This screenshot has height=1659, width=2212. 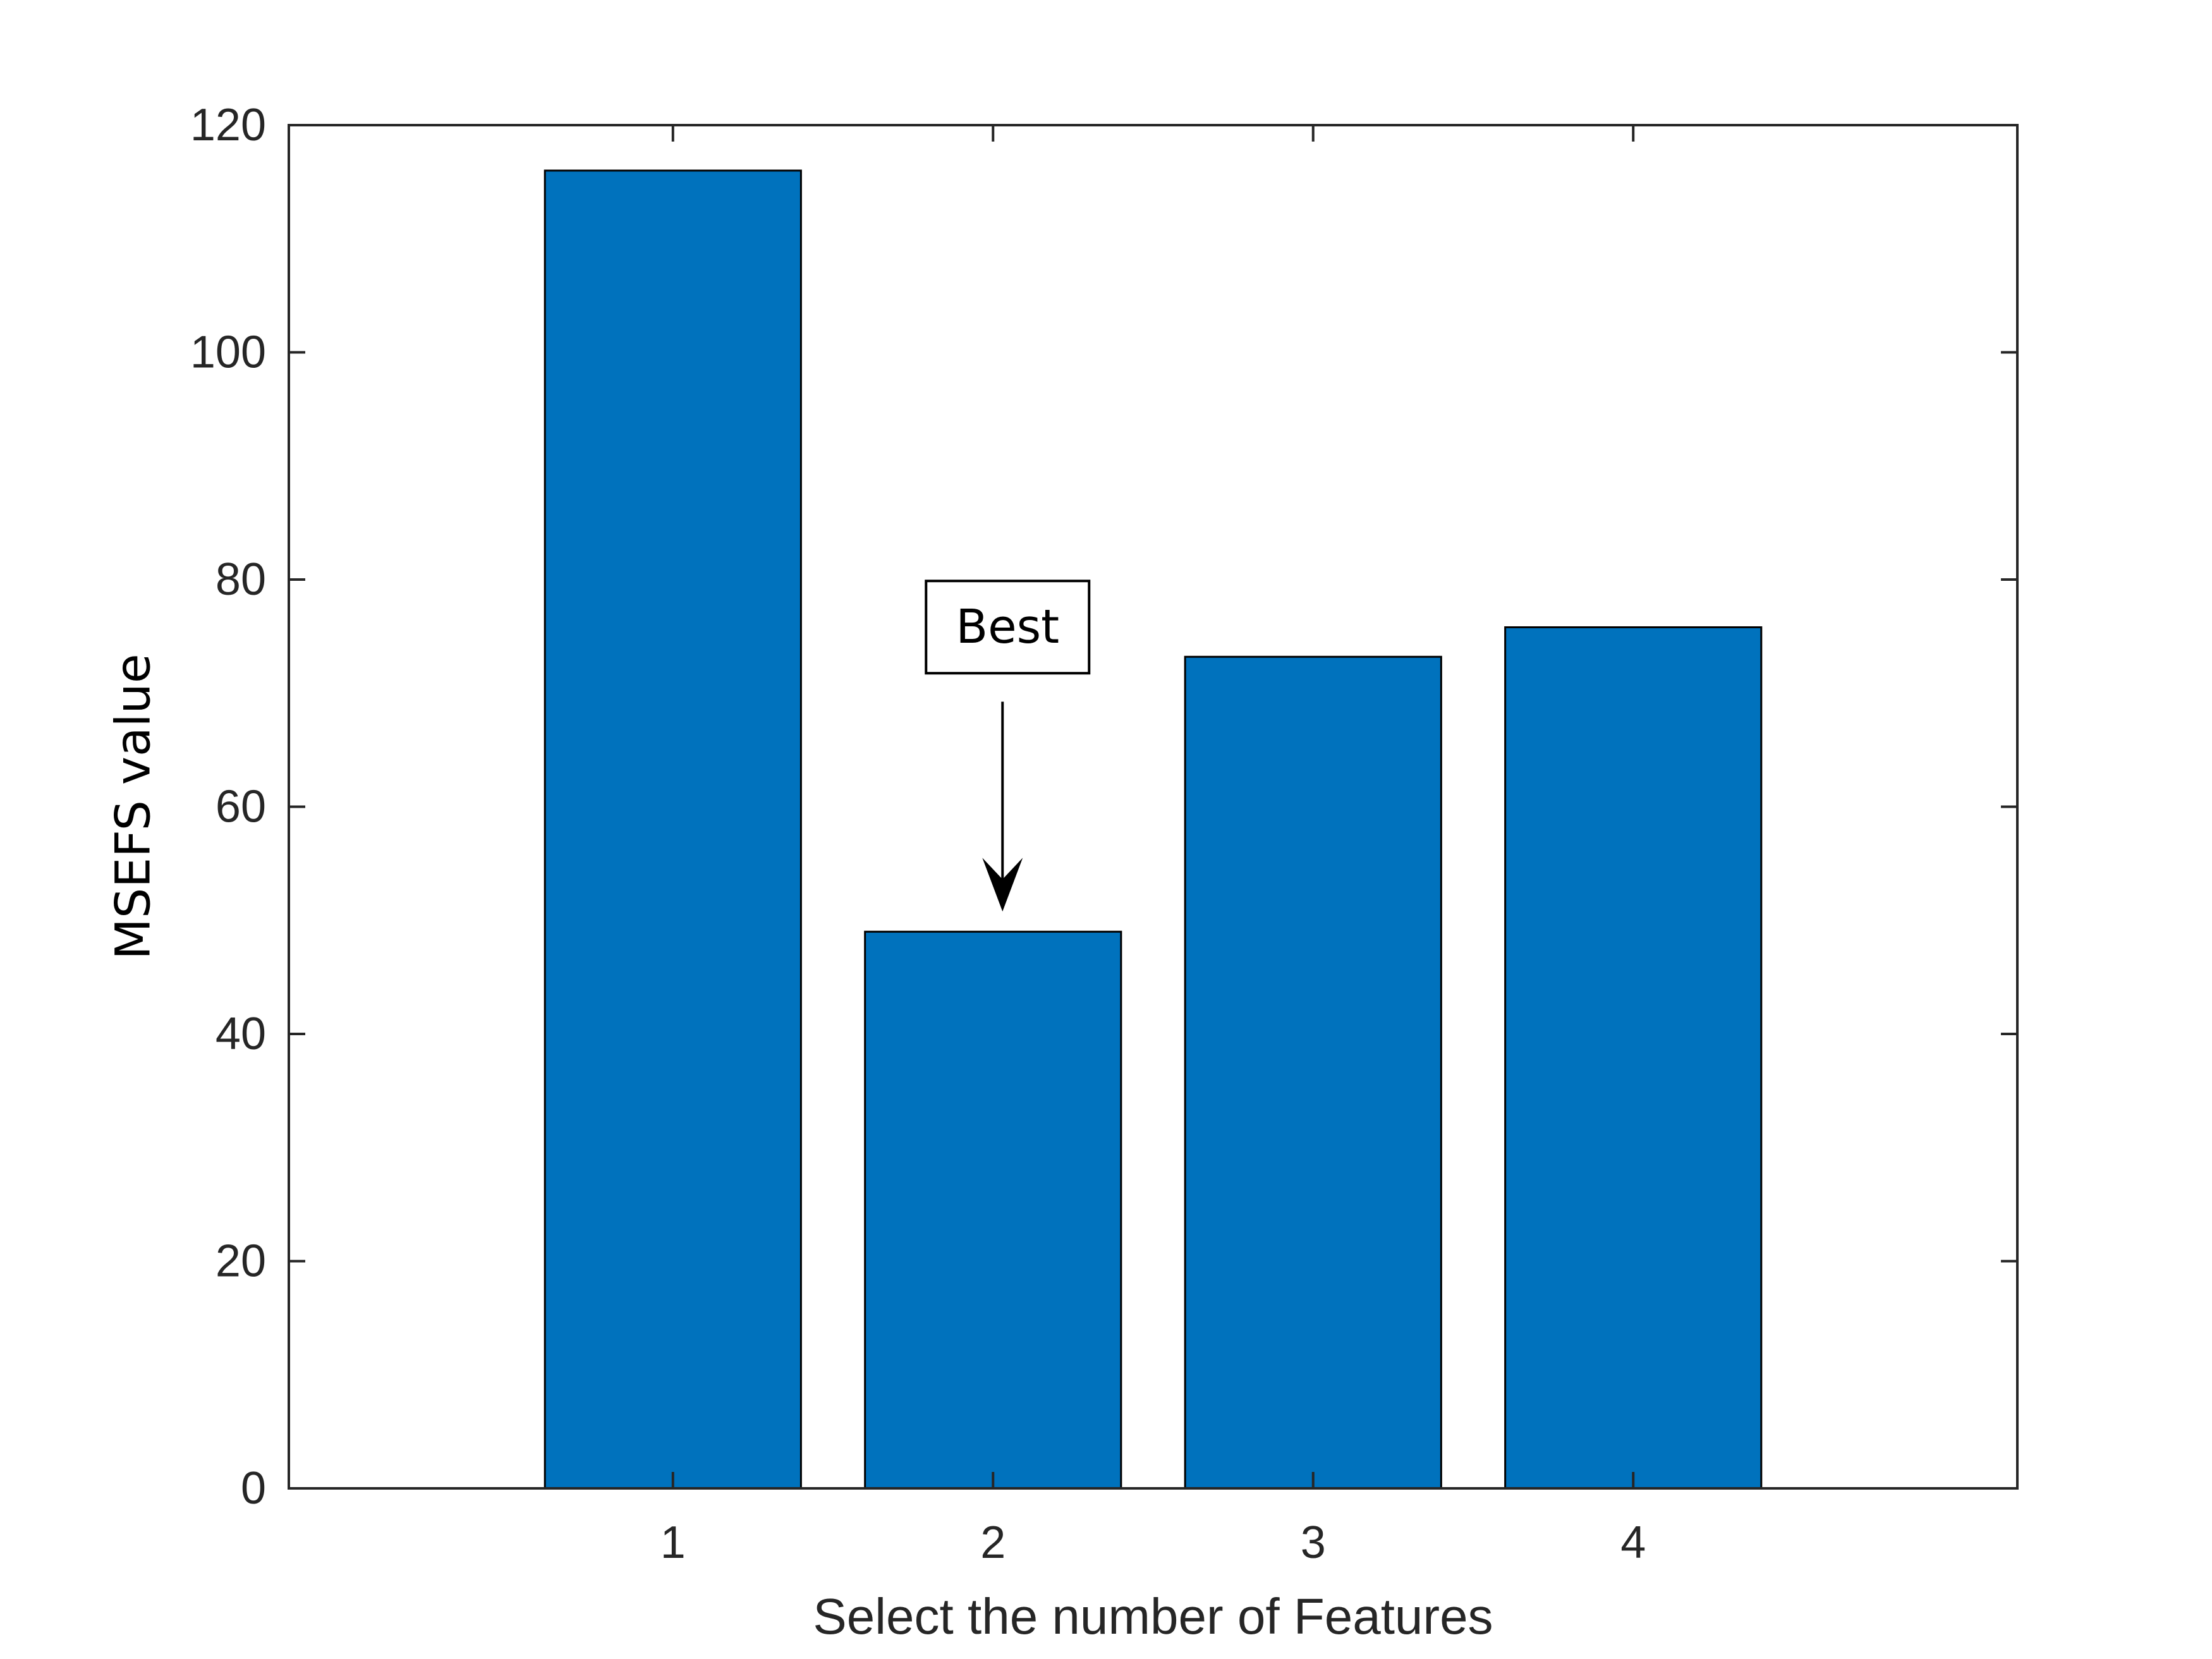 What do you see at coordinates (133, 806) in the screenshot?
I see `y-axis-title: MSEFS value` at bounding box center [133, 806].